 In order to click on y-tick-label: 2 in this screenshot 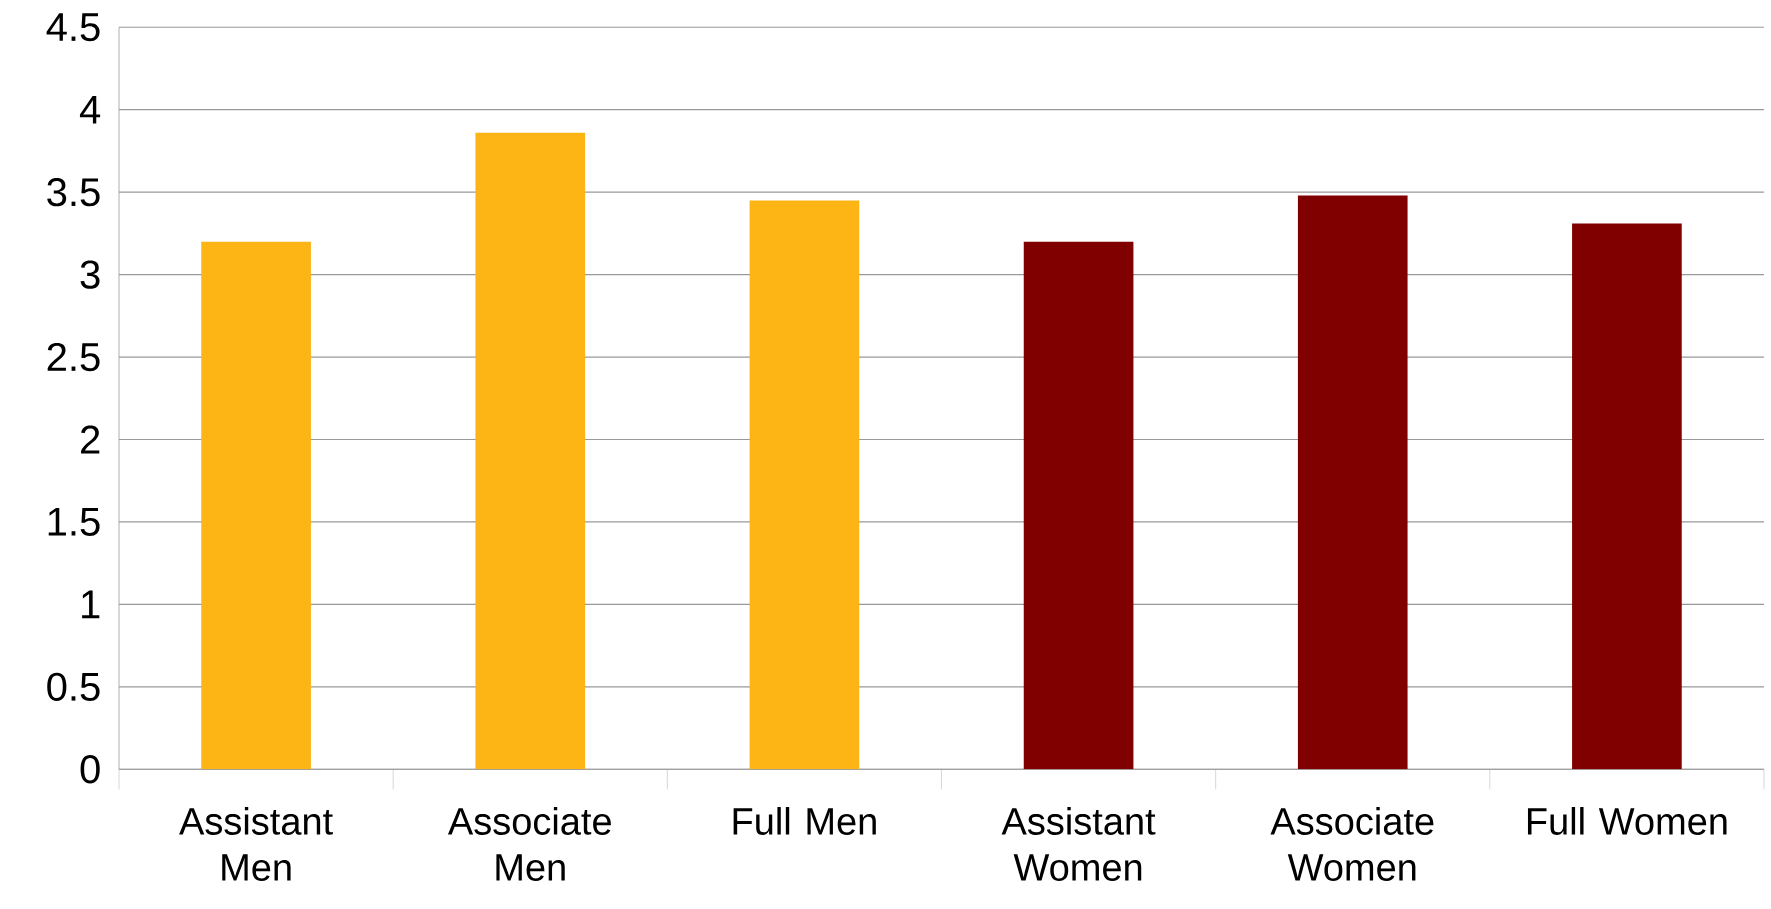, I will do `click(90, 439)`.